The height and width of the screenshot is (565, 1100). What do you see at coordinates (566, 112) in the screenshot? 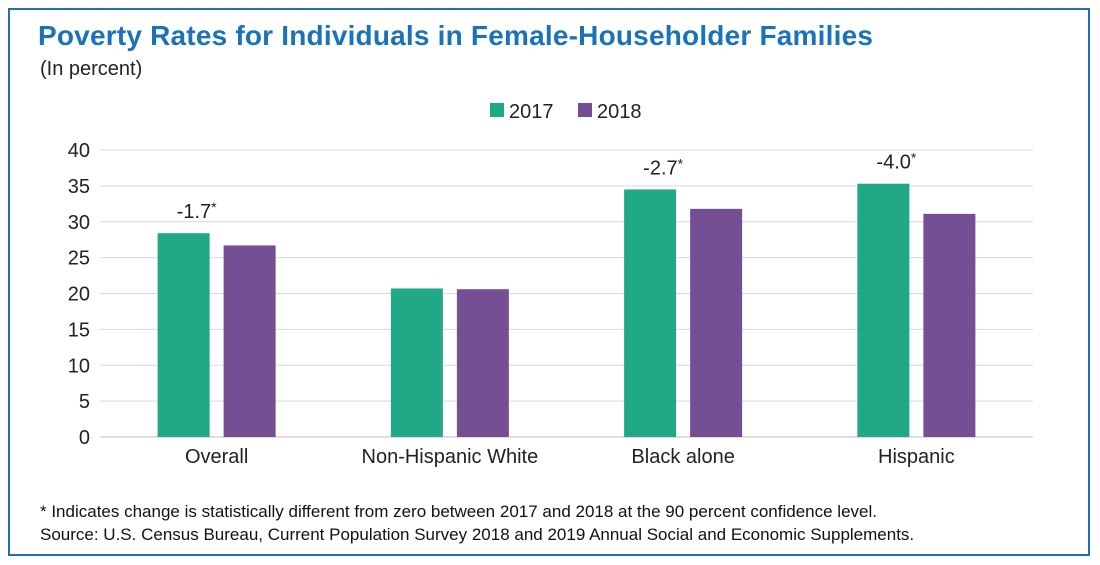
I see `legend: 2017 2018` at bounding box center [566, 112].